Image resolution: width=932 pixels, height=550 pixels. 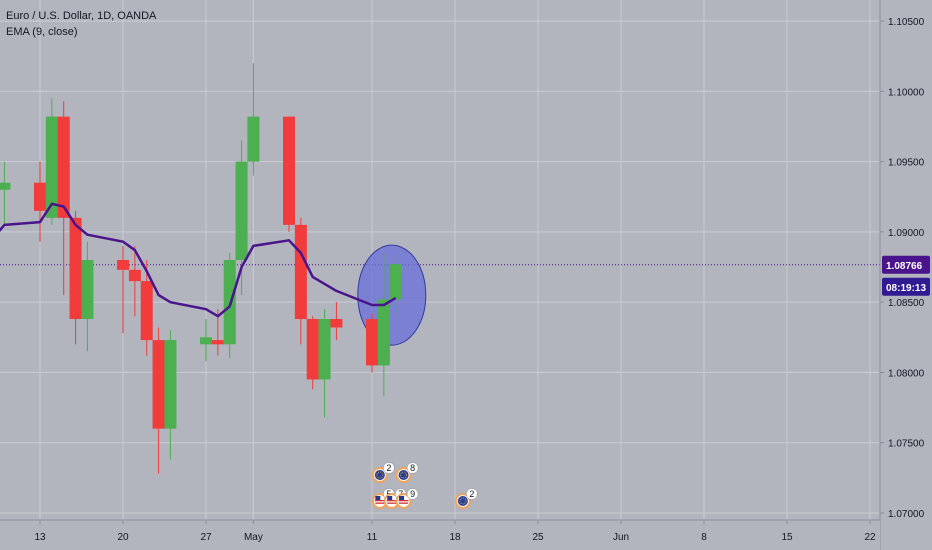 I want to click on events-group: 285792, so click(x=424, y=485).